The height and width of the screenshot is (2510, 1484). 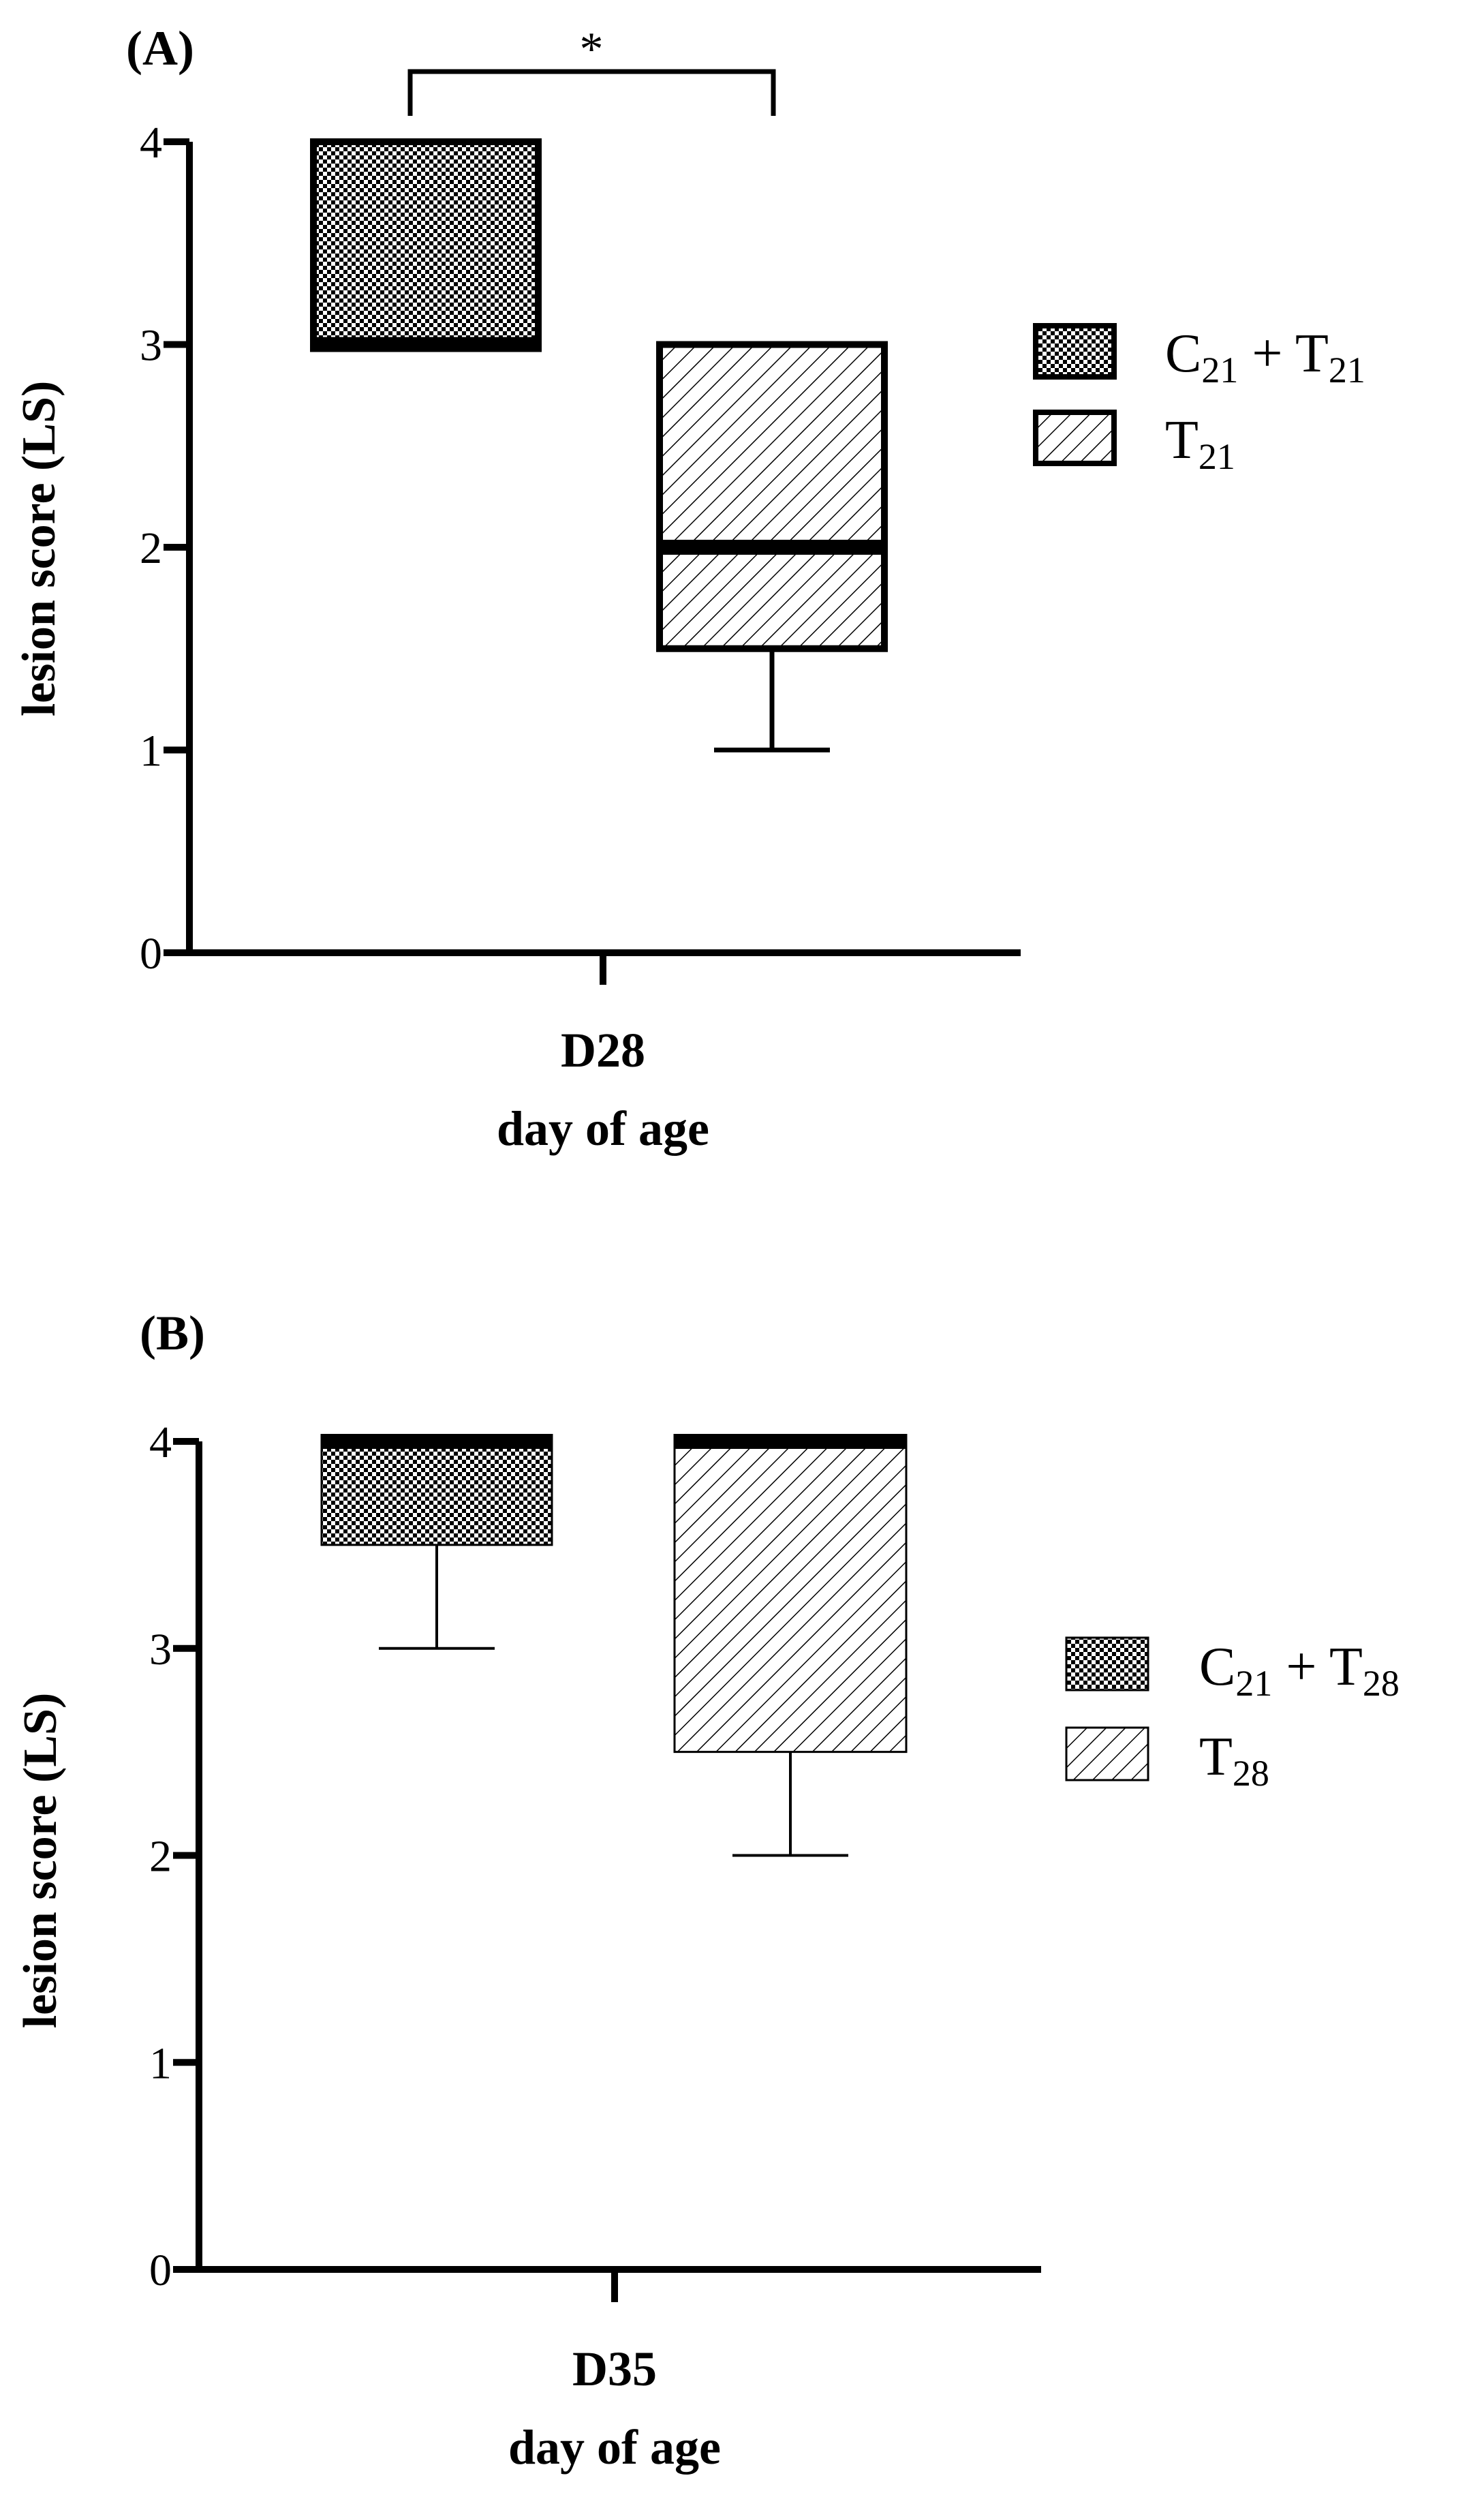 I want to click on panel-b-series-2-median, so click(x=791, y=1441).